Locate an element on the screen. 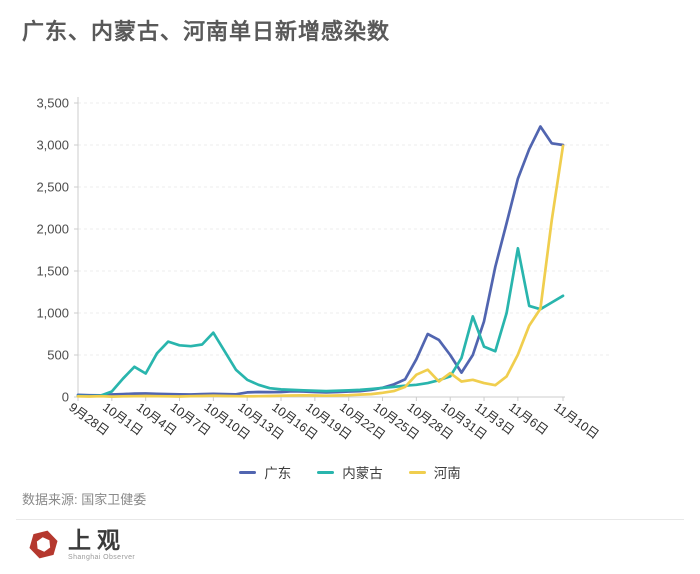  y-tick-label: 3,000 is located at coordinates (52, 145).